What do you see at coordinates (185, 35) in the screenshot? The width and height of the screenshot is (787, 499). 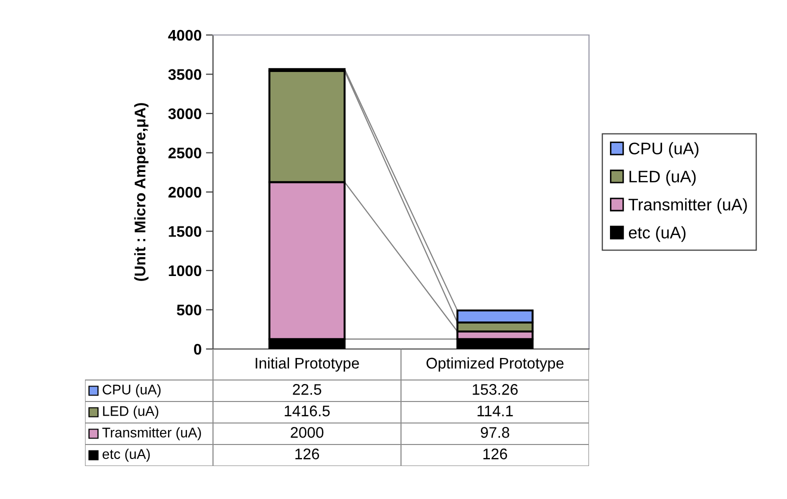 I see `y-tick-label: 4000` at bounding box center [185, 35].